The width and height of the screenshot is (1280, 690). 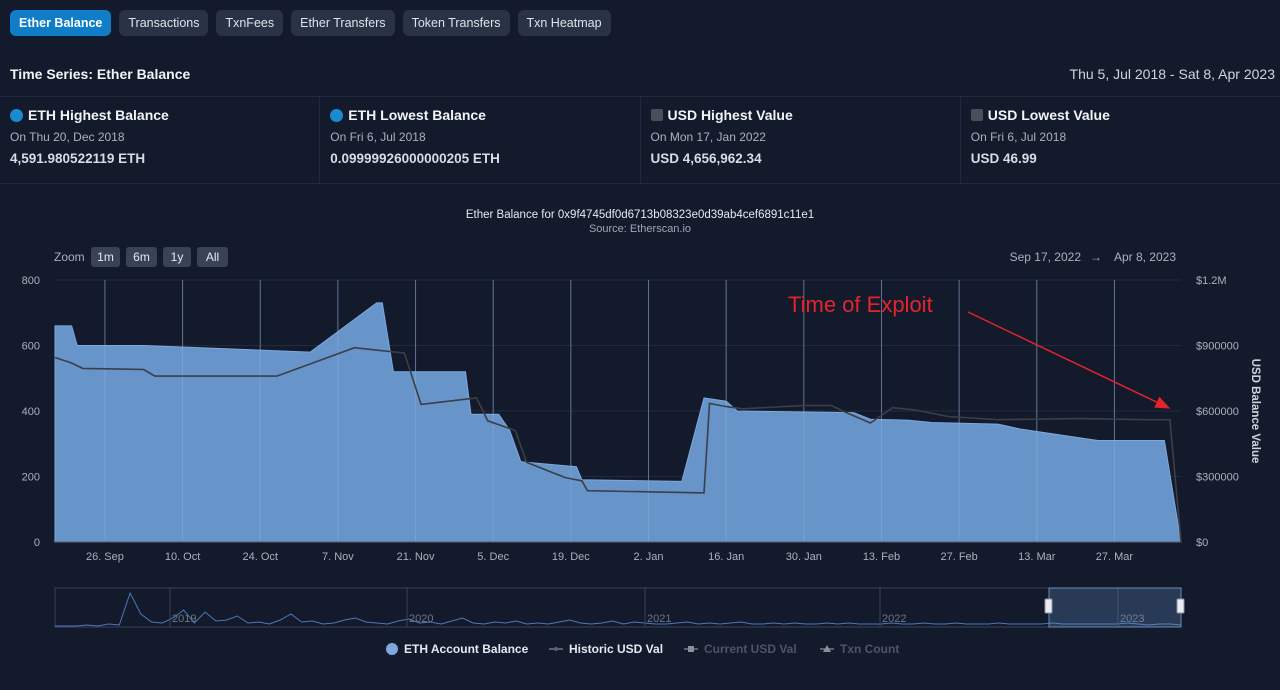 What do you see at coordinates (1172, 74) in the screenshot?
I see `date-range: Thu 5, Jul 2018 - Sat 8, Apr 2023` at bounding box center [1172, 74].